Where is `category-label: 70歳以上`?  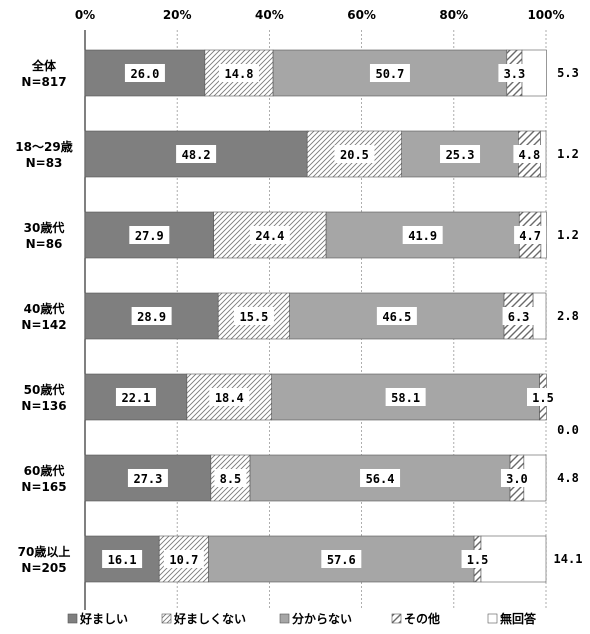 category-label: 70歳以上 is located at coordinates (44, 551).